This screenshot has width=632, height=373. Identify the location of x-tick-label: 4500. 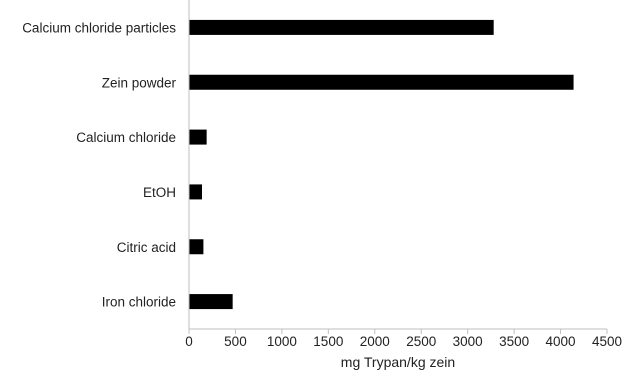
(607, 341).